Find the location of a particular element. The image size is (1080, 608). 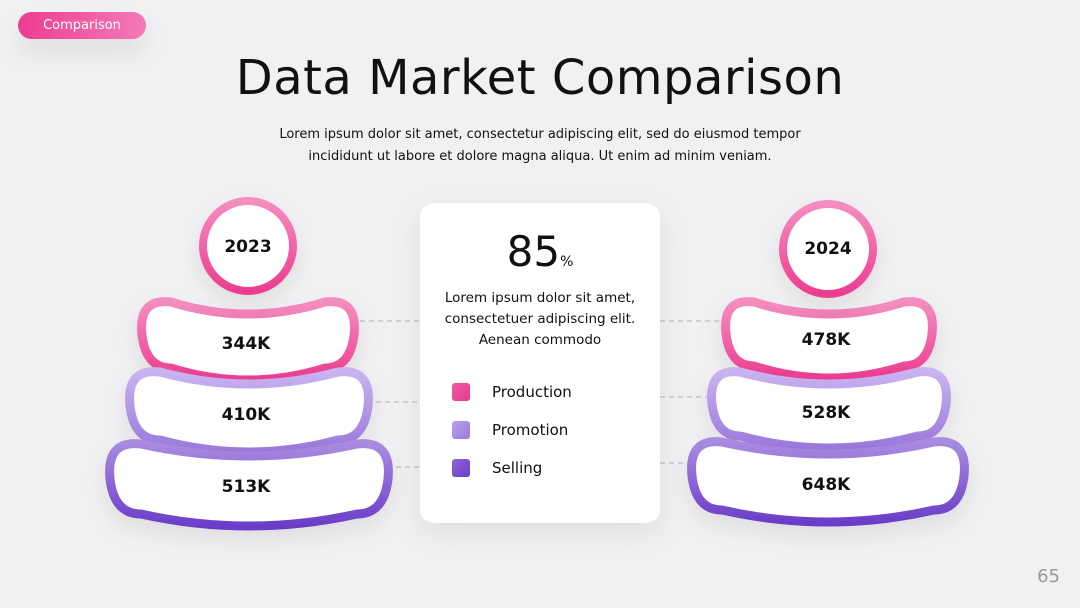

percentage: 85% is located at coordinates (540, 251).